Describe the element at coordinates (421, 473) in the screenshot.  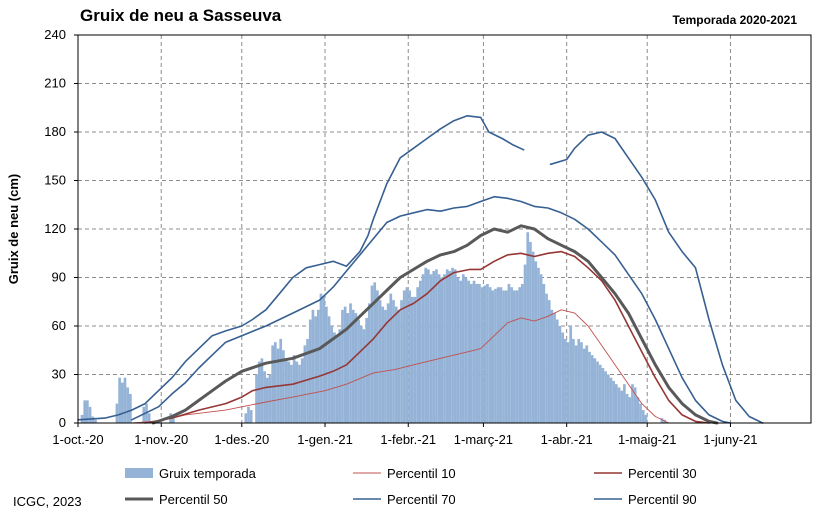
I see `legend-label: Percentil 10` at that location.